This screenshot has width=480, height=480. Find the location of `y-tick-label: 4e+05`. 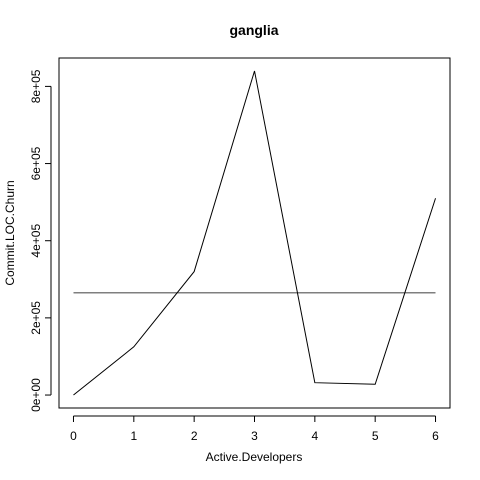

y-tick-label: 4e+05 is located at coordinates (36, 241).